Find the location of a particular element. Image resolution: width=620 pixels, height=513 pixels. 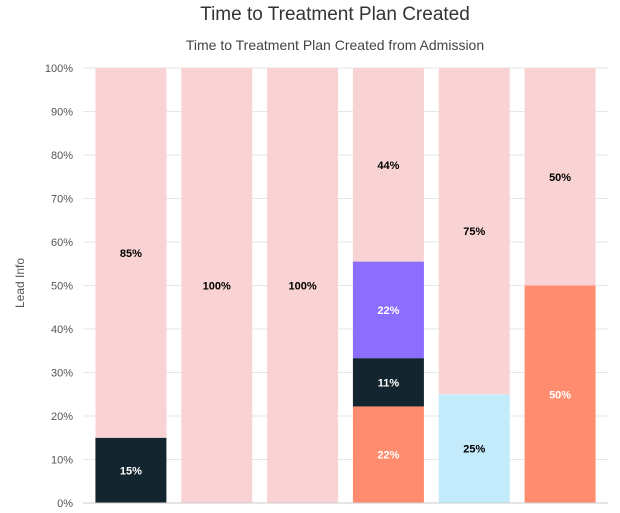

y-tick-label: 60% is located at coordinates (62, 243).